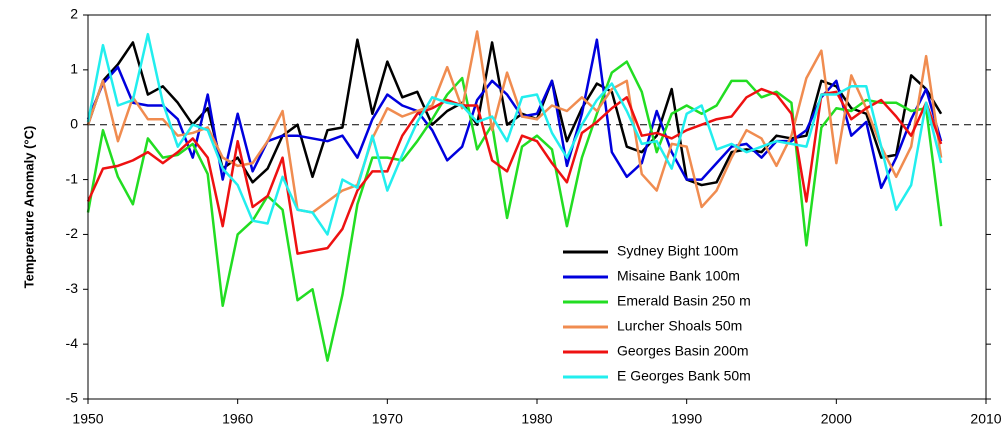  What do you see at coordinates (536, 419) in the screenshot?
I see `x-tick-label: 1980` at bounding box center [536, 419].